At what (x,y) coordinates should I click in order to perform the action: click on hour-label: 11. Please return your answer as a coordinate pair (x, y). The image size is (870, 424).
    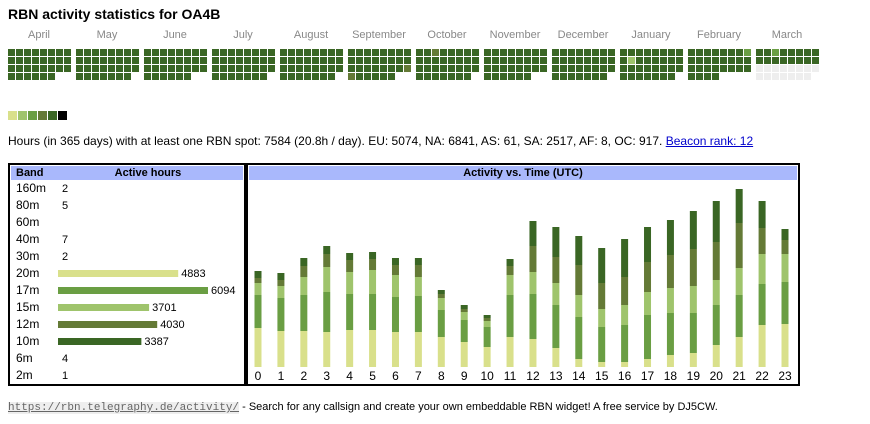
    Looking at the image, I should click on (510, 376).